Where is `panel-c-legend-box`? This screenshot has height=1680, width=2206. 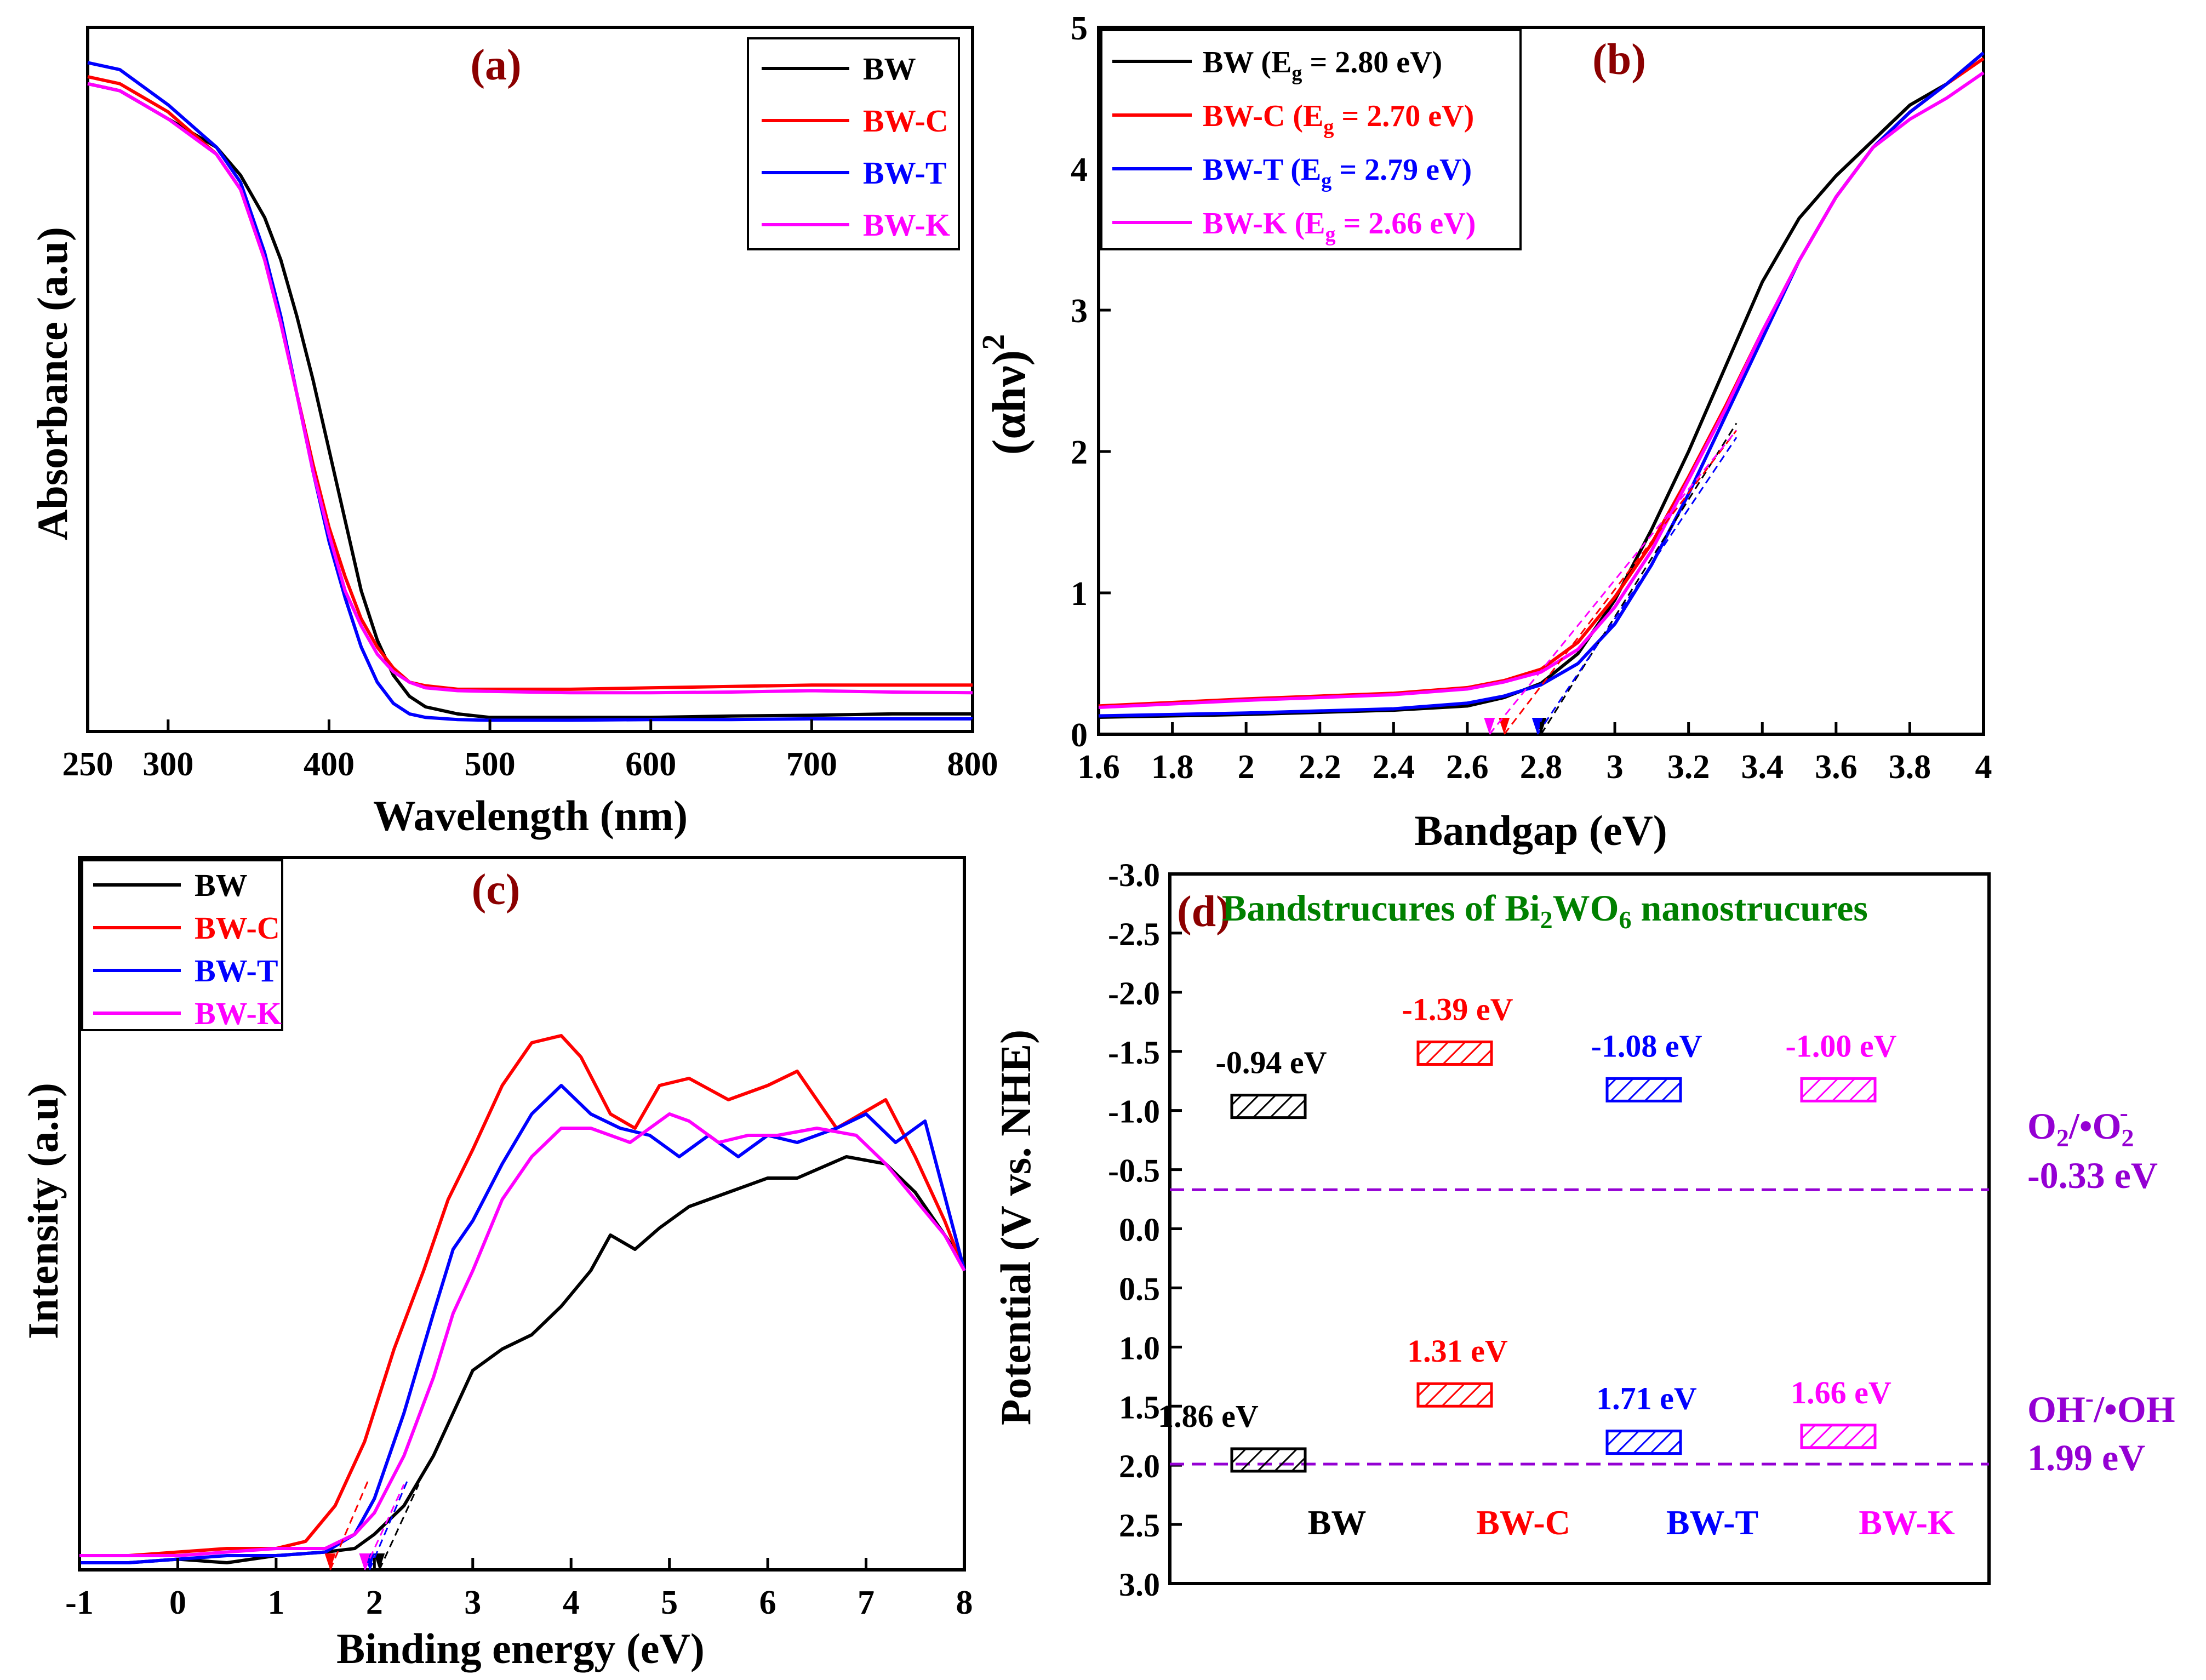
panel-c-legend-box is located at coordinates (182, 945).